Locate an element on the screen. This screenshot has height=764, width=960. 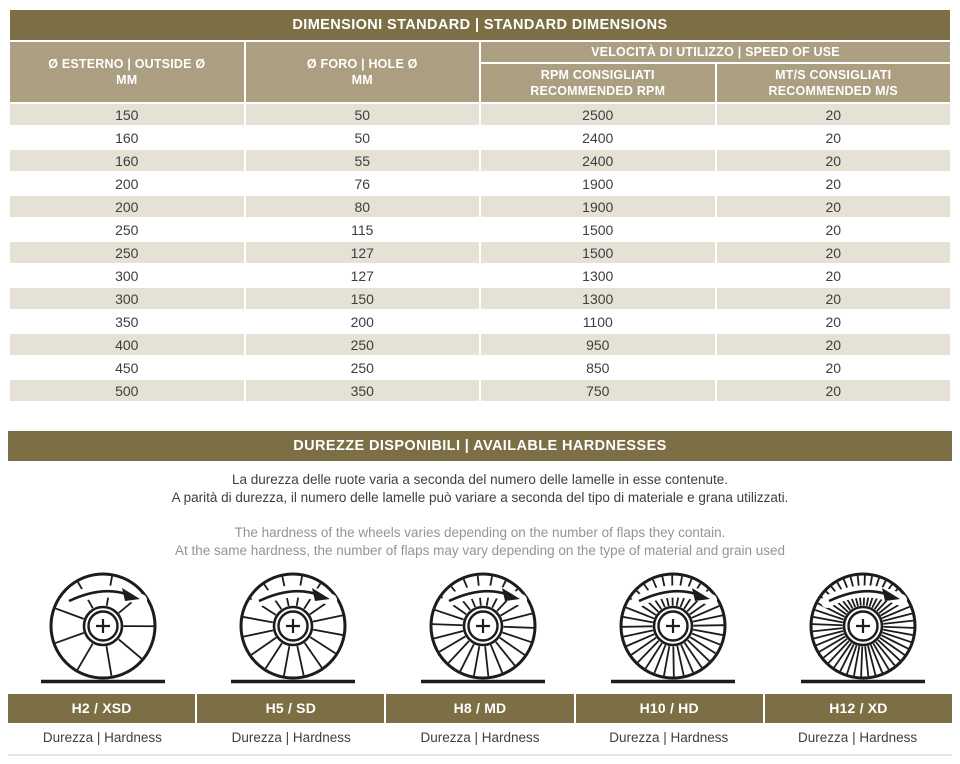
cell-rpm: 750 is located at coordinates (598, 390).